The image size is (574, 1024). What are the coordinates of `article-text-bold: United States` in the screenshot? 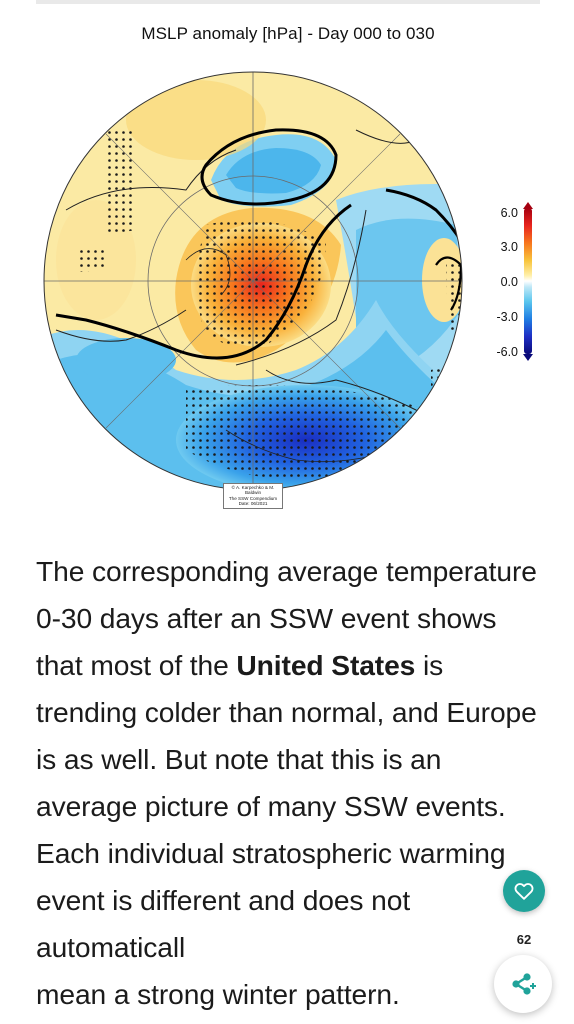 It's located at (326, 665).